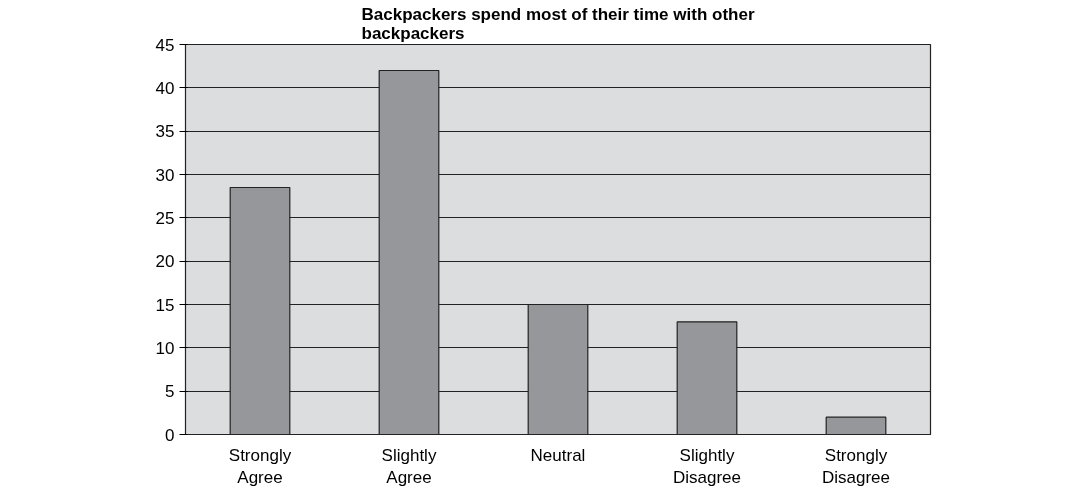 This screenshot has width=1075, height=495. Describe the element at coordinates (165, 305) in the screenshot. I see `y-tick-label: 15` at that location.